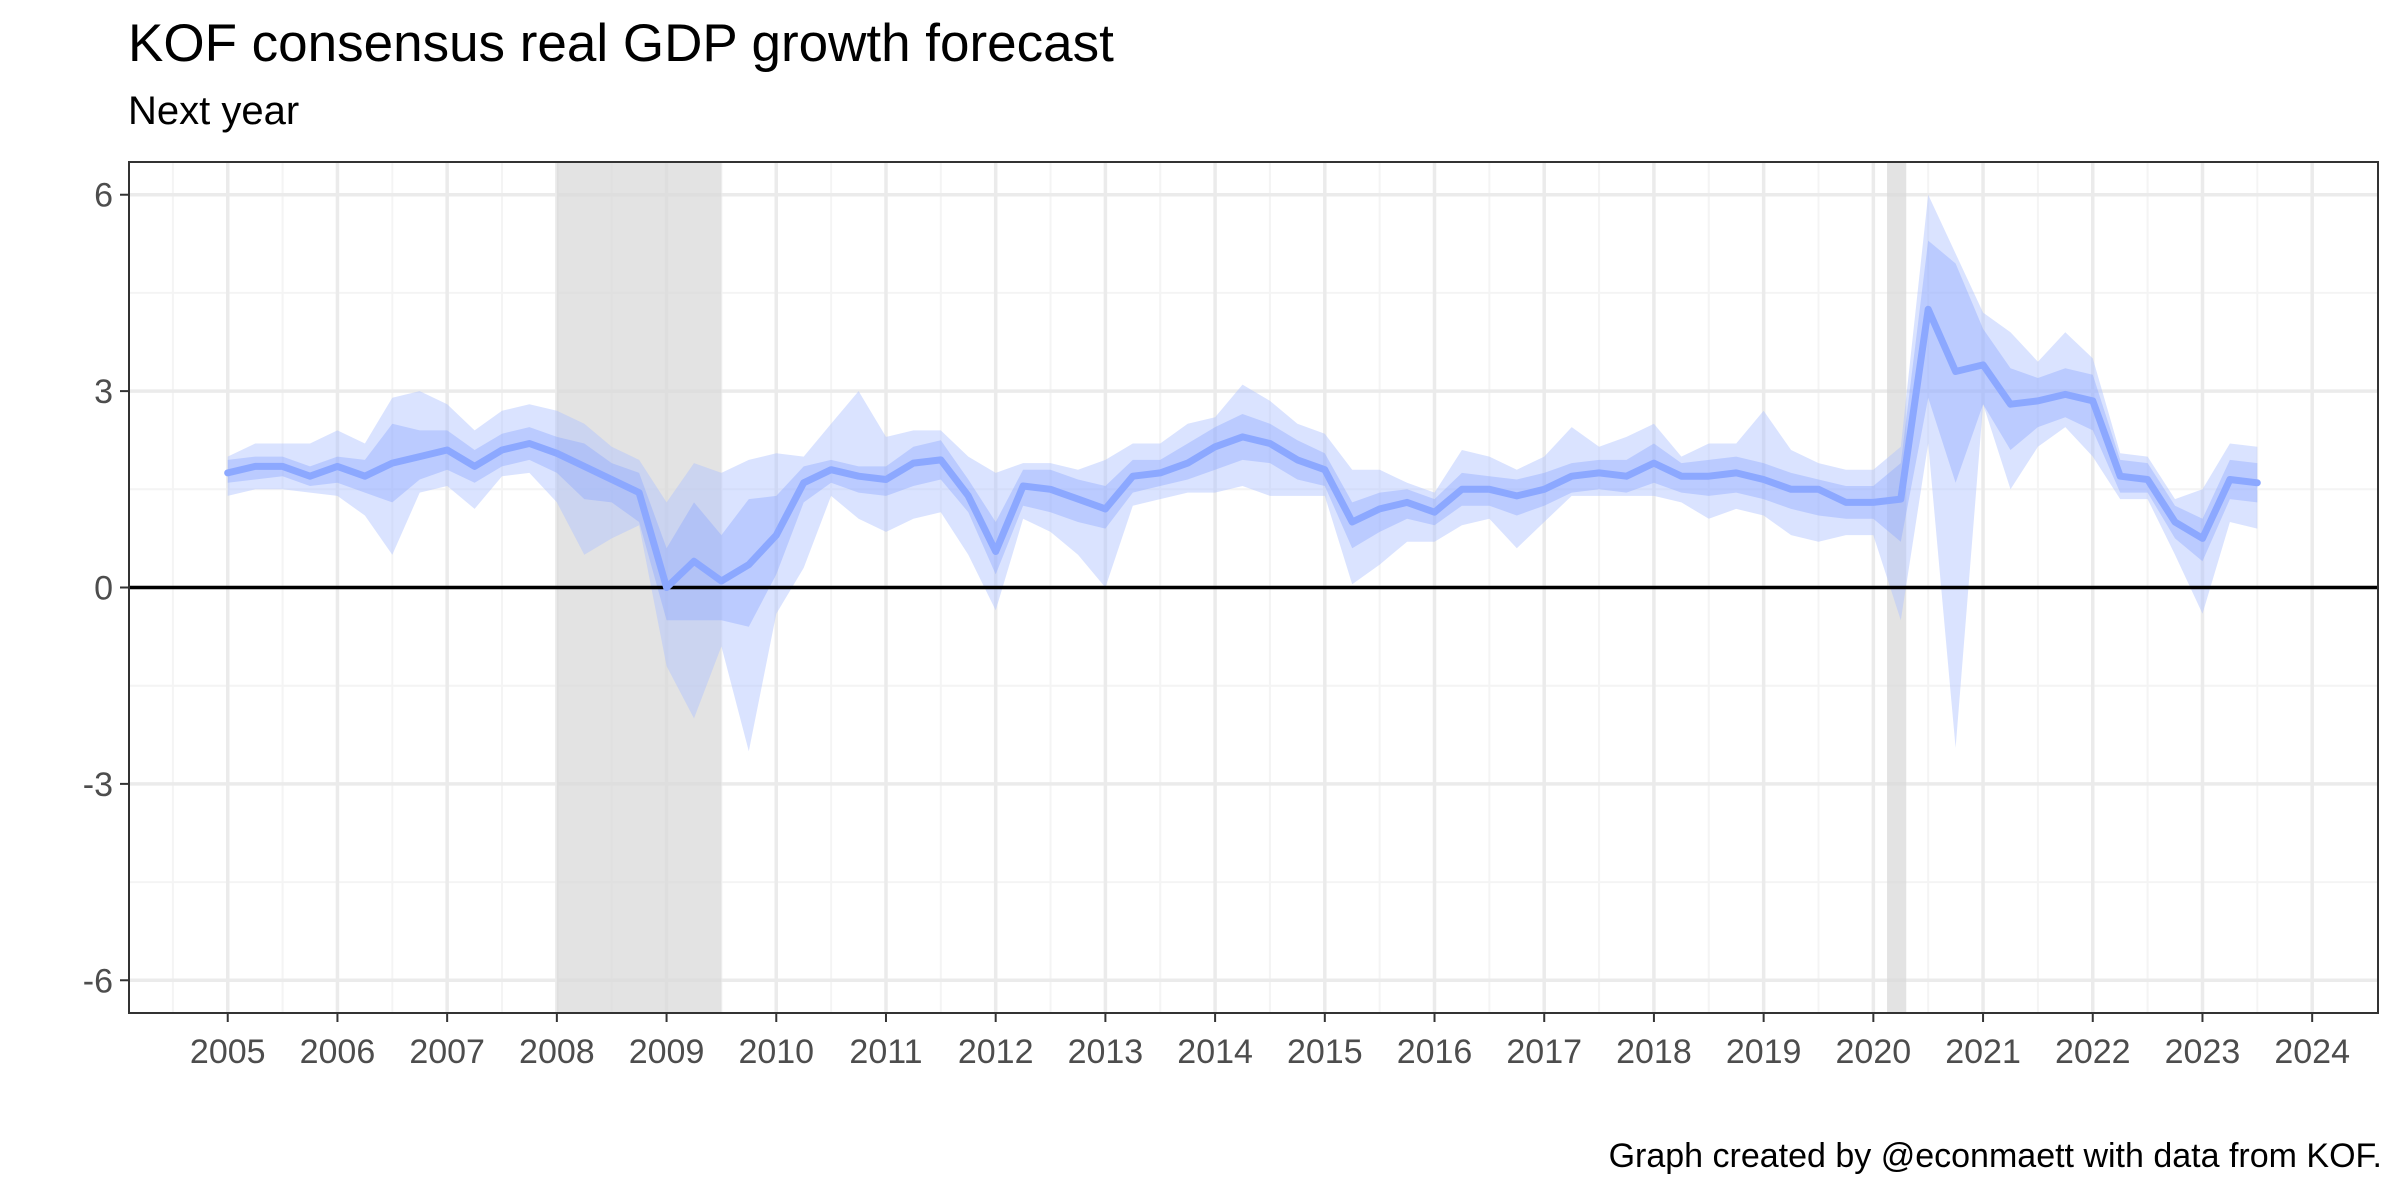 This screenshot has height=1200, width=2400. I want to click on x-tick-label: 2009, so click(667, 1052).